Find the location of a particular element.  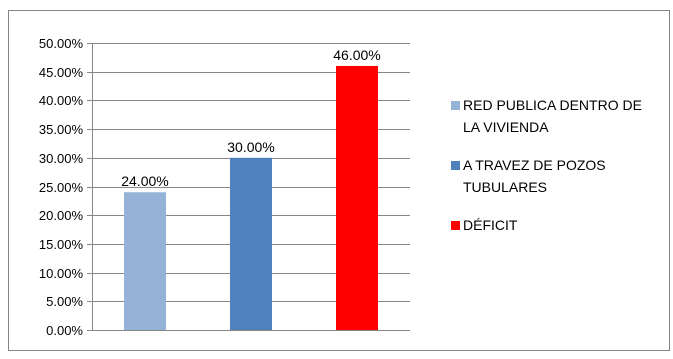

data-label: 24.00% is located at coordinates (144, 181).